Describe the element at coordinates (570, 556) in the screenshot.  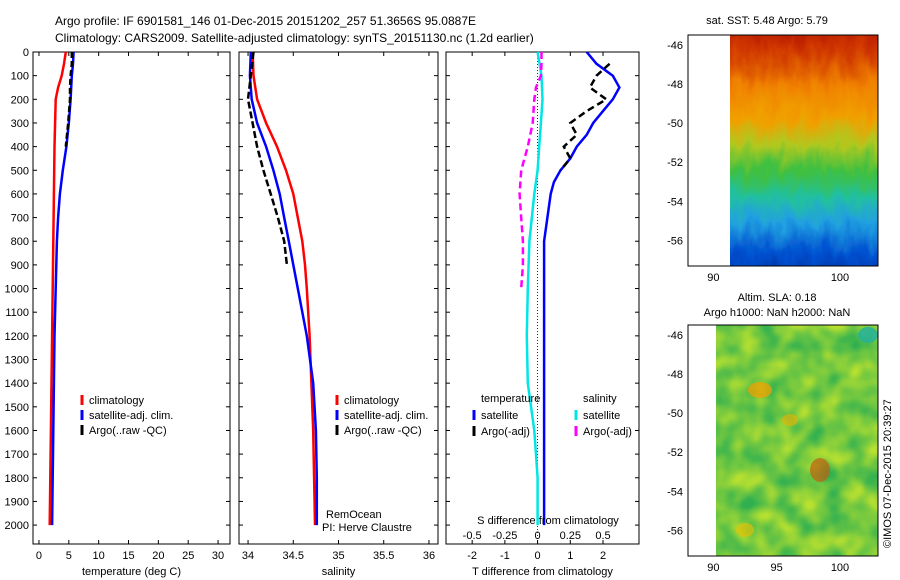
I see `x-tick-label: 1` at that location.